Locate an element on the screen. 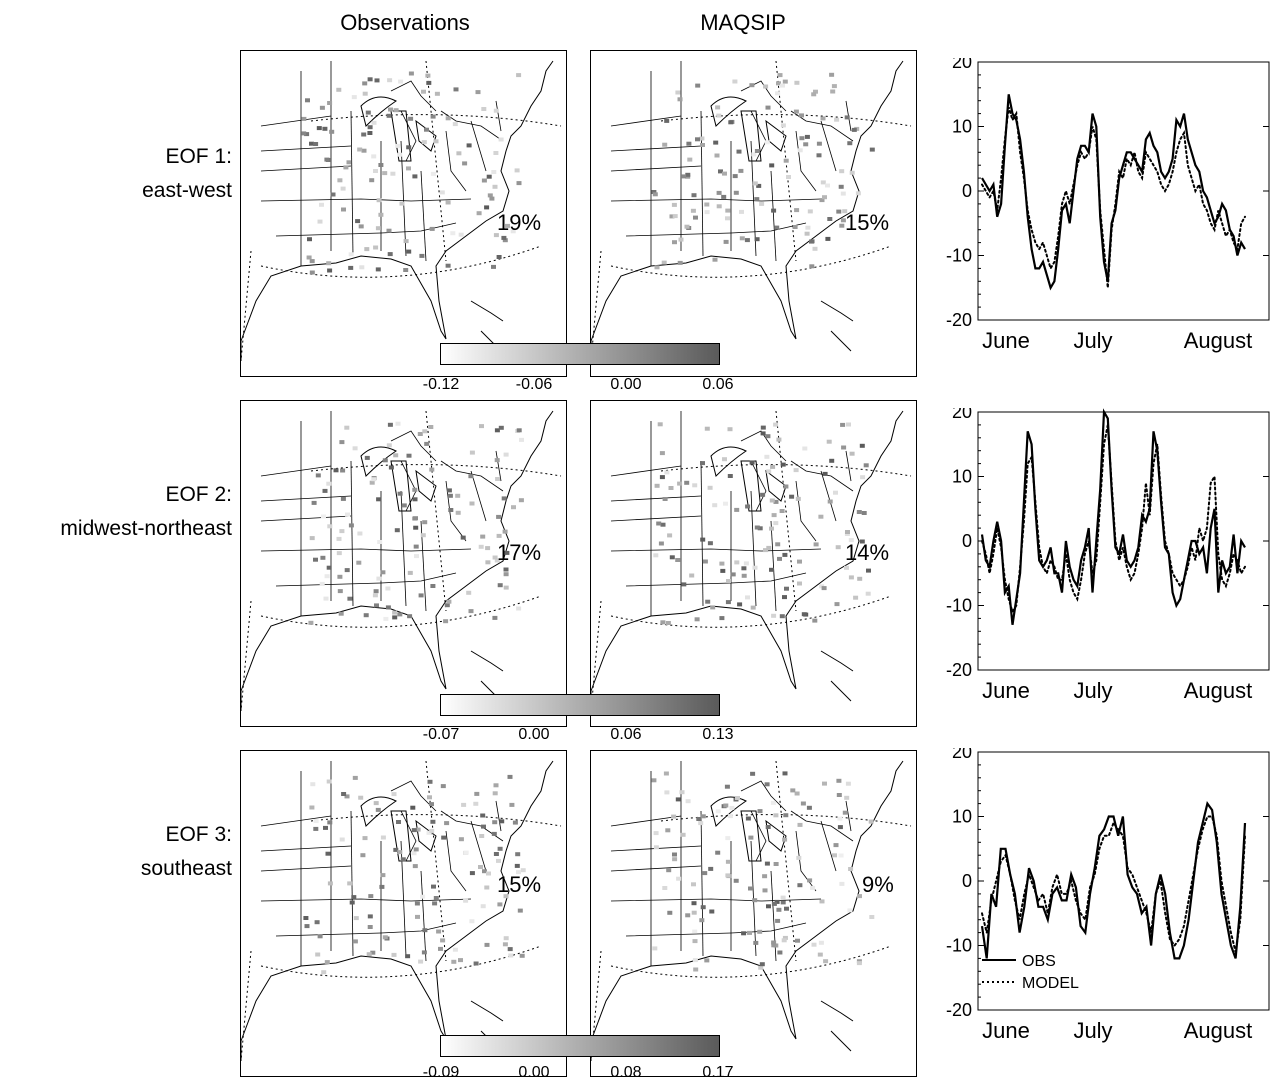 This screenshot has height=1083, width=1271. colorbar-eof1-tick: 0.06 is located at coordinates (718, 384).